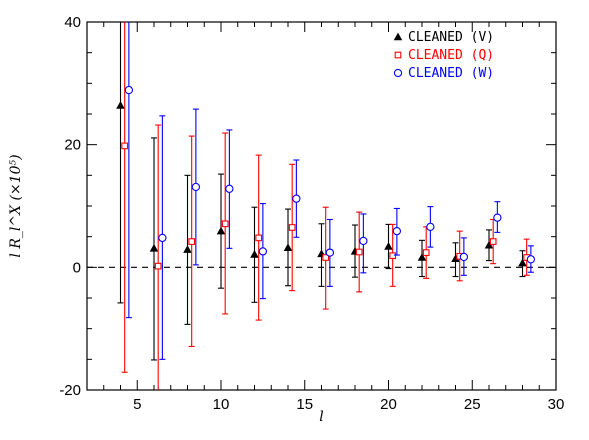 This screenshot has width=589, height=440. I want to click on legend-entry: CLEANED (Q), so click(444, 55).